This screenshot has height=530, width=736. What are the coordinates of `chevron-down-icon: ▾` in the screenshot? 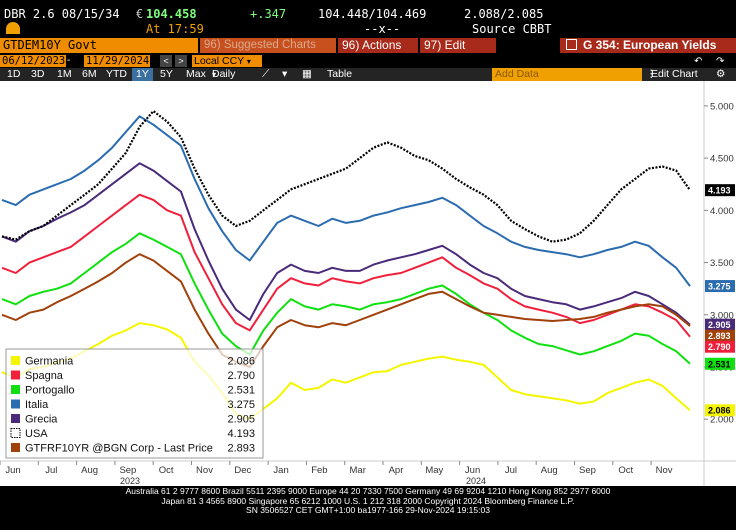 It's located at (214, 74).